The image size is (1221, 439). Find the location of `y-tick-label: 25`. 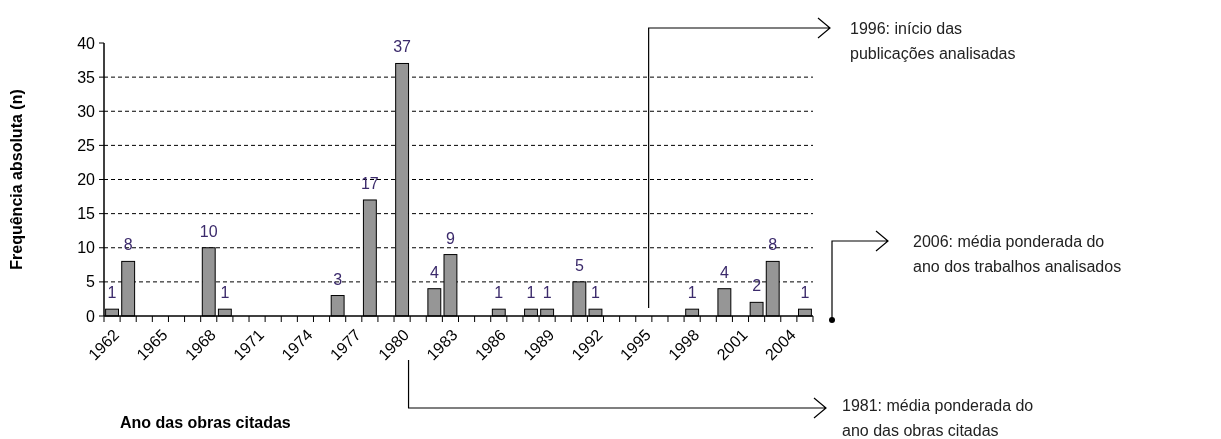

y-tick-label: 25 is located at coordinates (86, 145).